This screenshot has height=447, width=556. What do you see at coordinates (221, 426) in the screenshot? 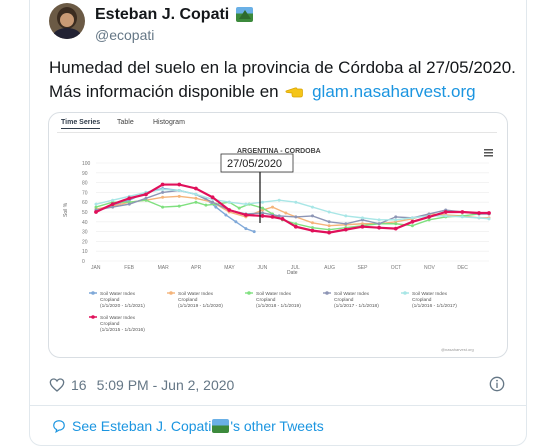
I see `mountain-flag-icon-footer` at bounding box center [221, 426].